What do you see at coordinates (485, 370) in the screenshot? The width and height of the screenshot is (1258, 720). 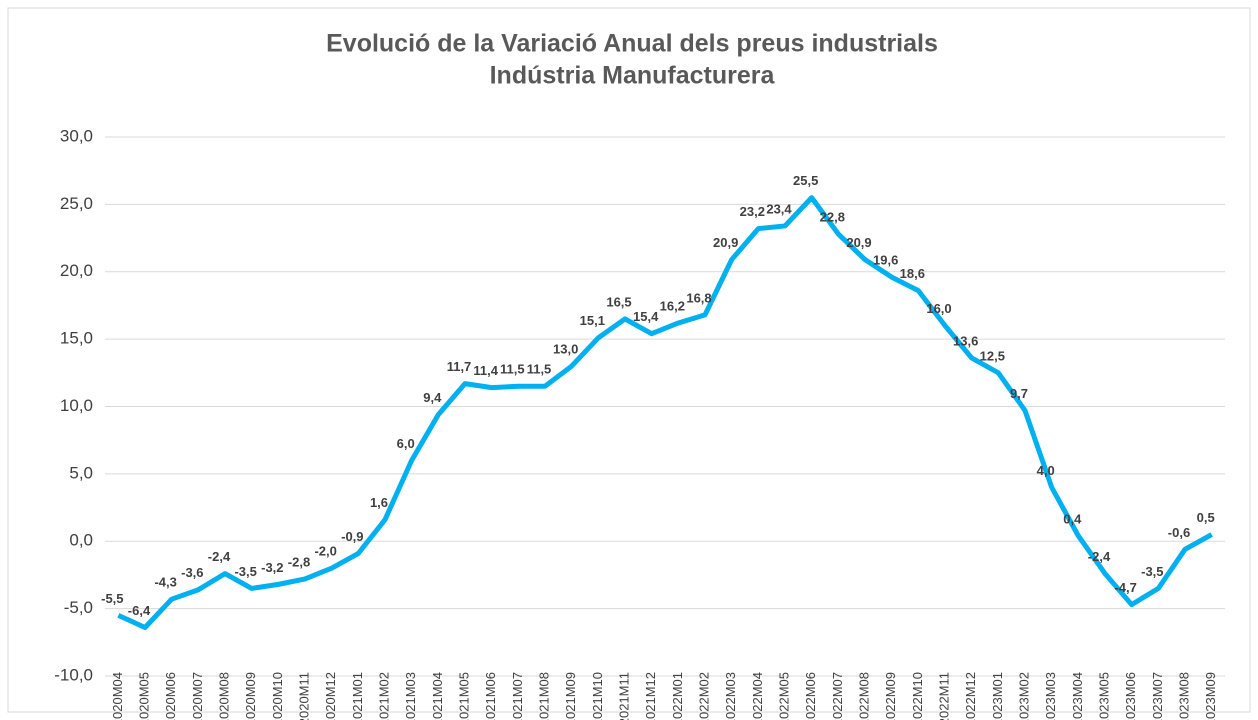 I see `data-label: 11,4` at bounding box center [485, 370].